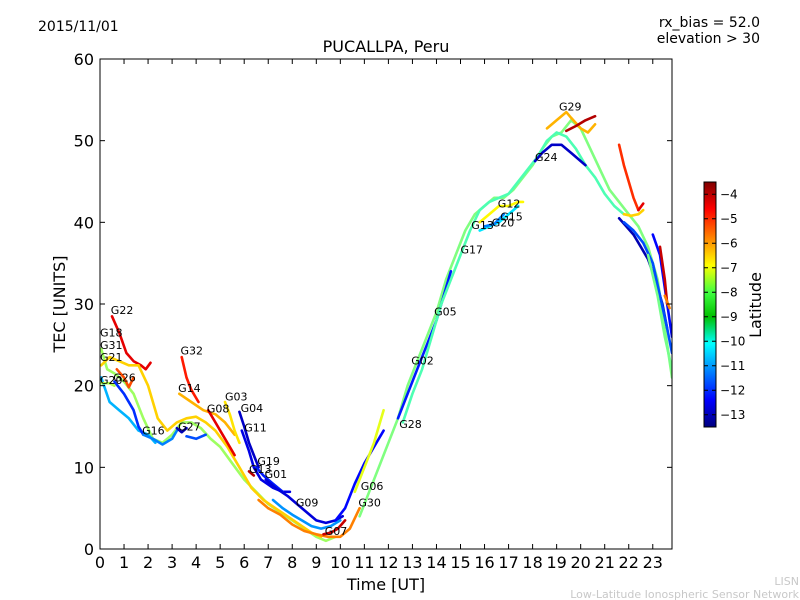 Image resolution: width=800 pixels, height=600 pixels. What do you see at coordinates (59, 305) in the screenshot?
I see `y-axis-title: TEC [UNITS]` at bounding box center [59, 305].